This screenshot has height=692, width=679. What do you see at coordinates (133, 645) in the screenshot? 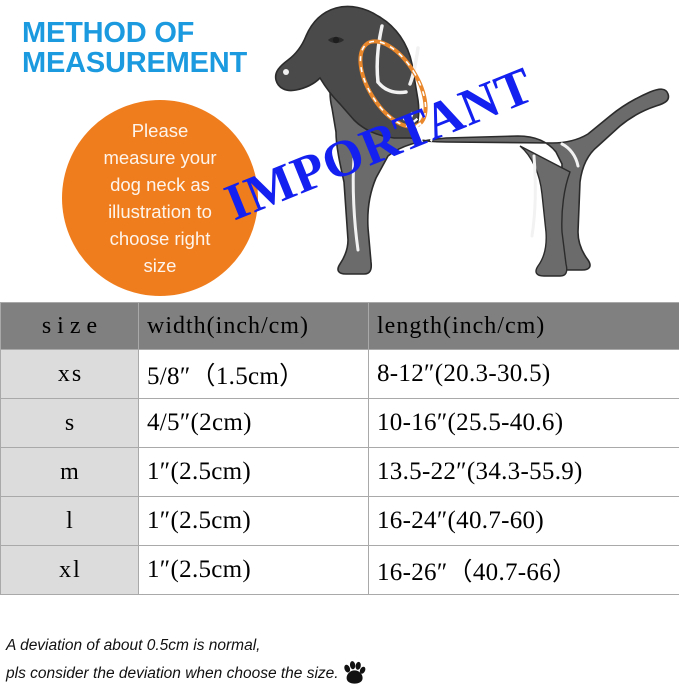
I see `footer-line-1: A deviation of about 0.5cm is normal,` at bounding box center [133, 645].